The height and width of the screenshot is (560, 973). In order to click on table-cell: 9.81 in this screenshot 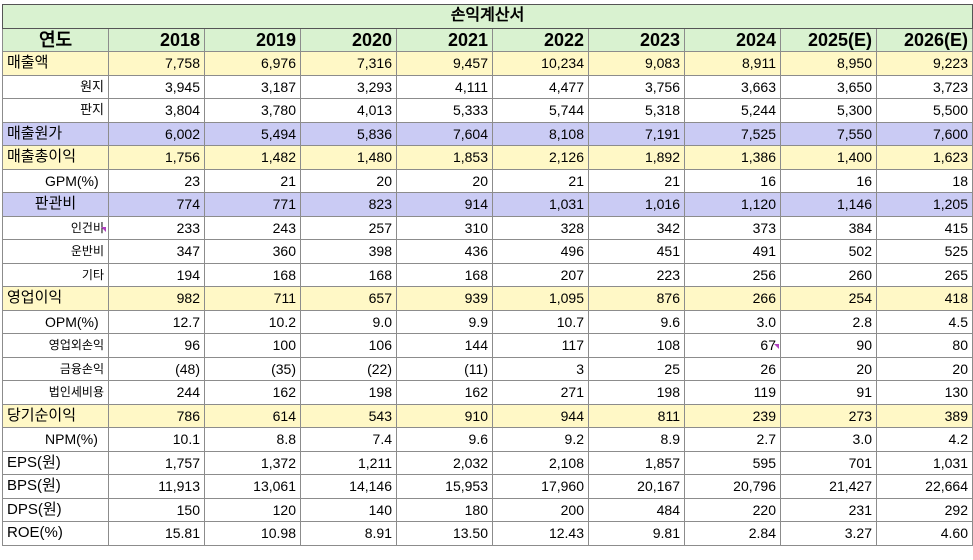, I will do `click(636, 533)`.